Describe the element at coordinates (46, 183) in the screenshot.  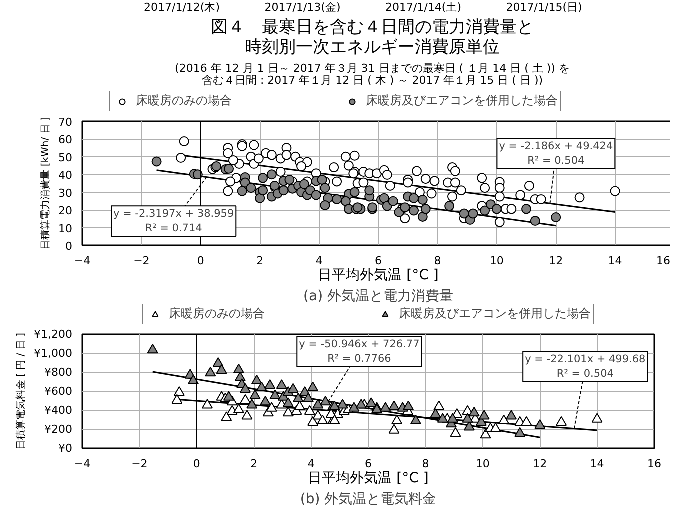
I see `y-axis-title: 日積算電力消費量 [kWh/ 日 ]` at that location.